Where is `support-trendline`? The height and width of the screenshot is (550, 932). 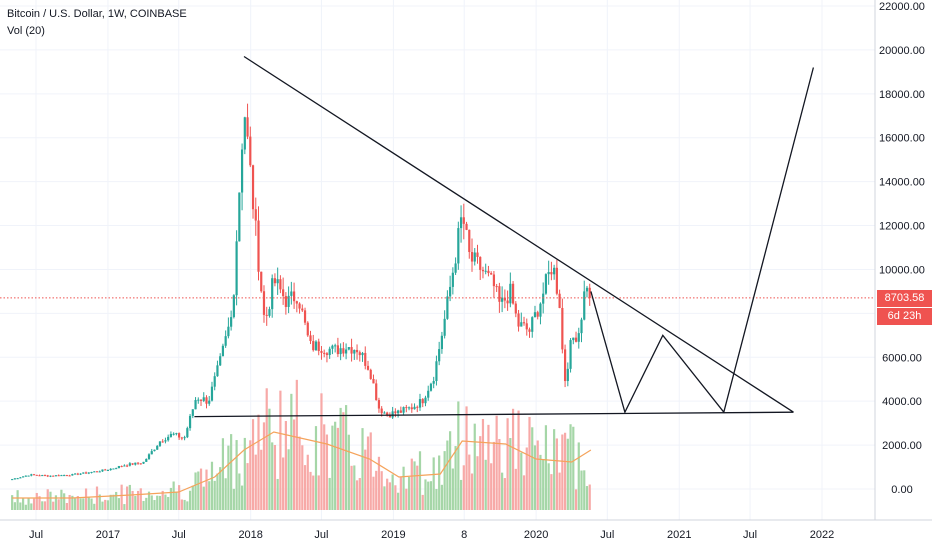 support-trendline is located at coordinates (494, 414).